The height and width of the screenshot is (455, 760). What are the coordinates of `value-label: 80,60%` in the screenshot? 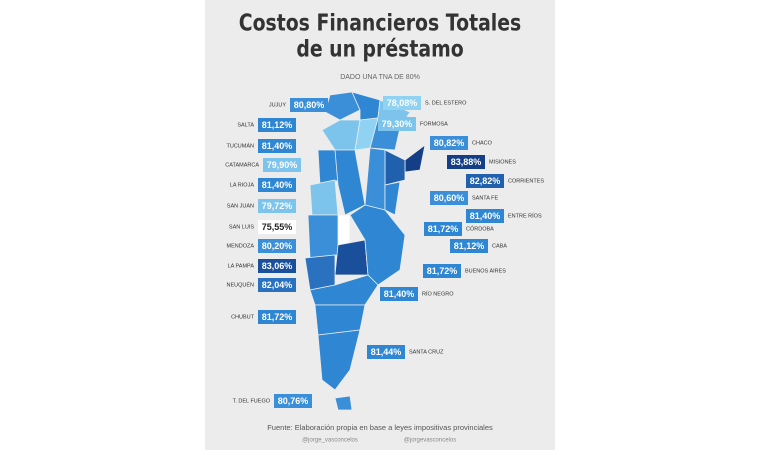 It's located at (449, 198).